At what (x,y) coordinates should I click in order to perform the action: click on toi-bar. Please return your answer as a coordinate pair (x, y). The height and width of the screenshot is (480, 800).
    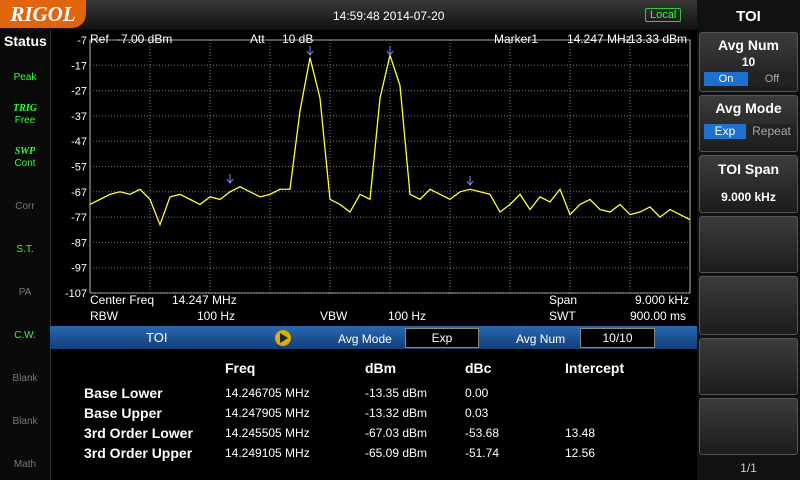
    Looking at the image, I should click on (373, 337).